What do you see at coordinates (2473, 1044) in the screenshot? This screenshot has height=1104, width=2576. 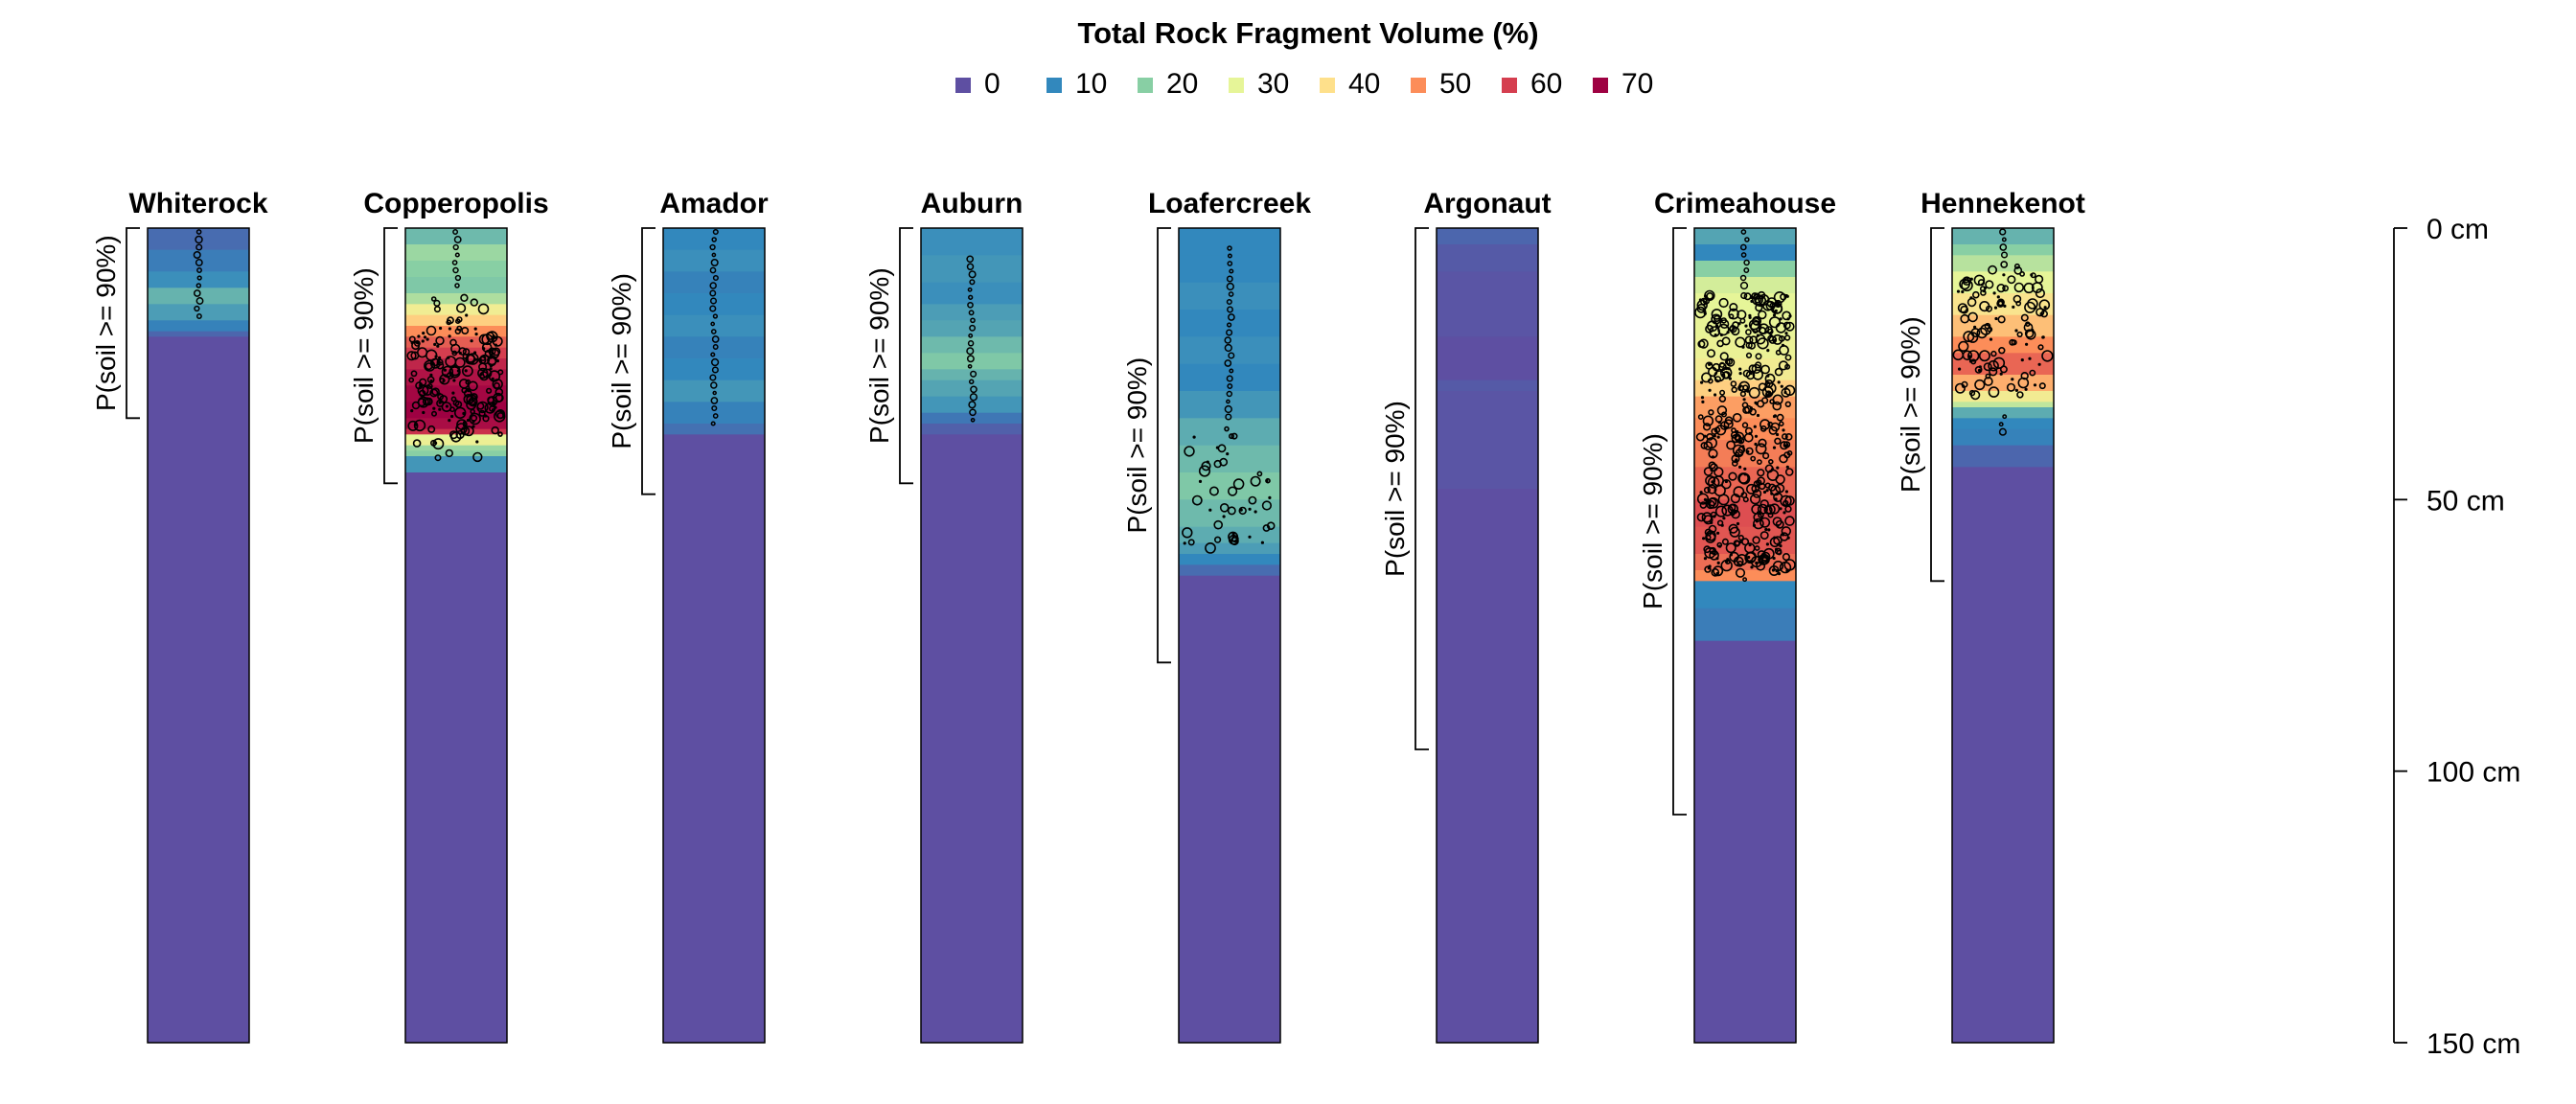 I see `depth-tick-label: 150 cm` at bounding box center [2473, 1044].